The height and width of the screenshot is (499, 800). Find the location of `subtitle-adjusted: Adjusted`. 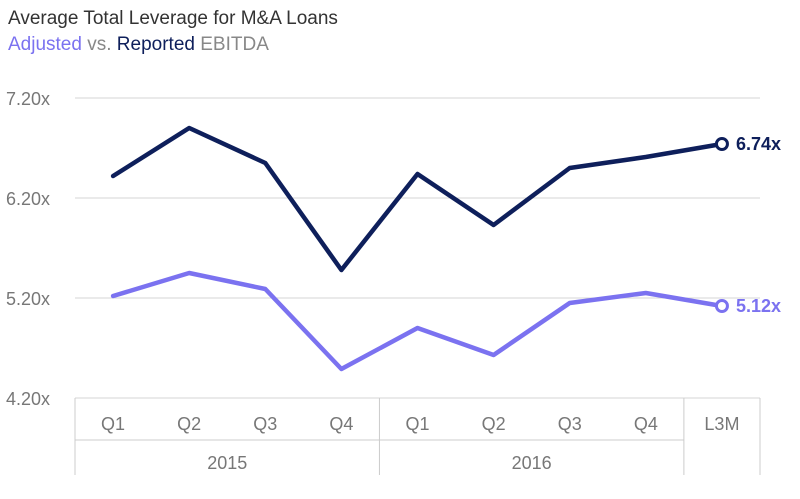

subtitle-adjusted: Adjusted is located at coordinates (45, 44).